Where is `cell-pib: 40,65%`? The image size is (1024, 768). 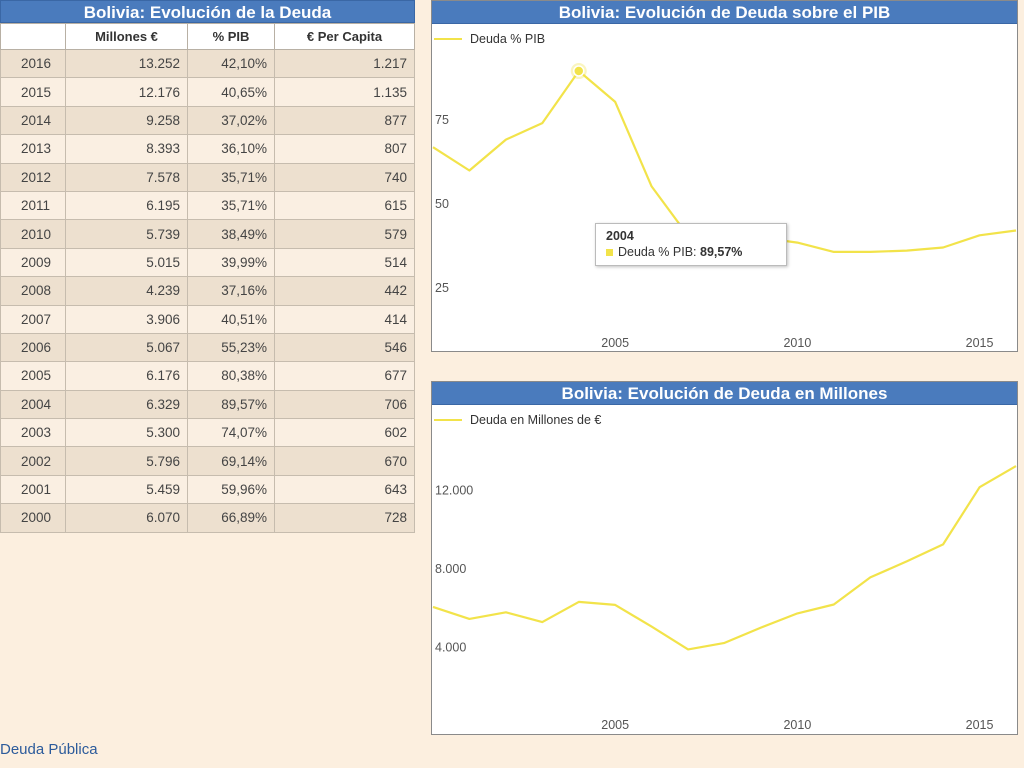
cell-pib: 40,65% is located at coordinates (231, 92).